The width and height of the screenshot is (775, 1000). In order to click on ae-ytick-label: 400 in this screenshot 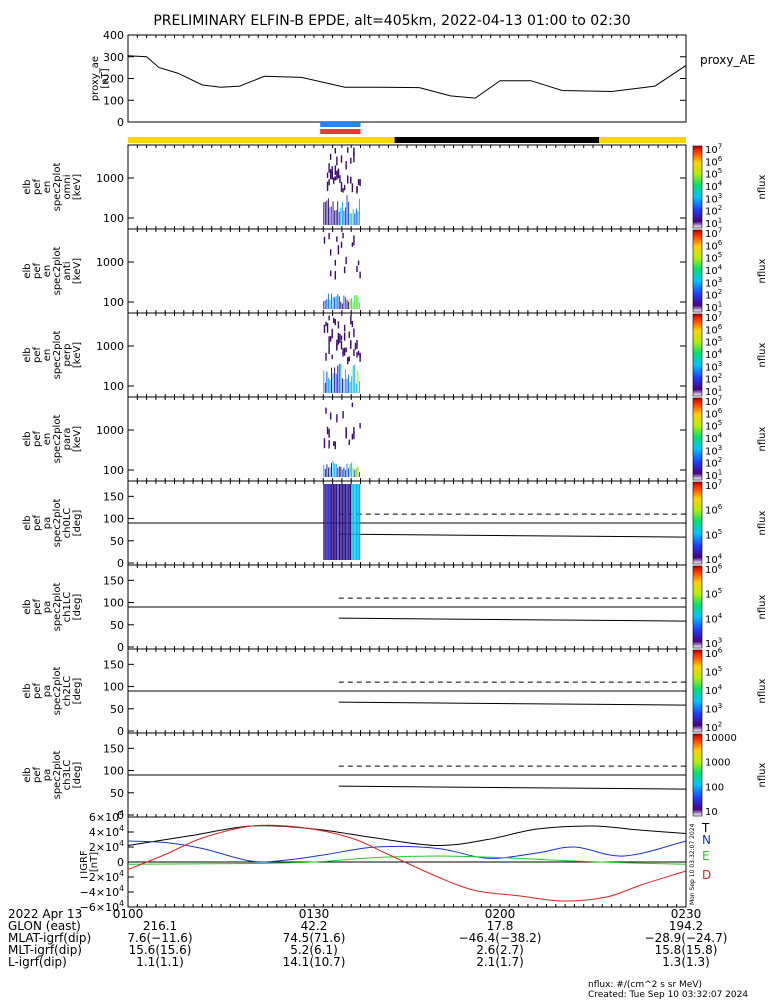, I will do `click(113, 35)`.